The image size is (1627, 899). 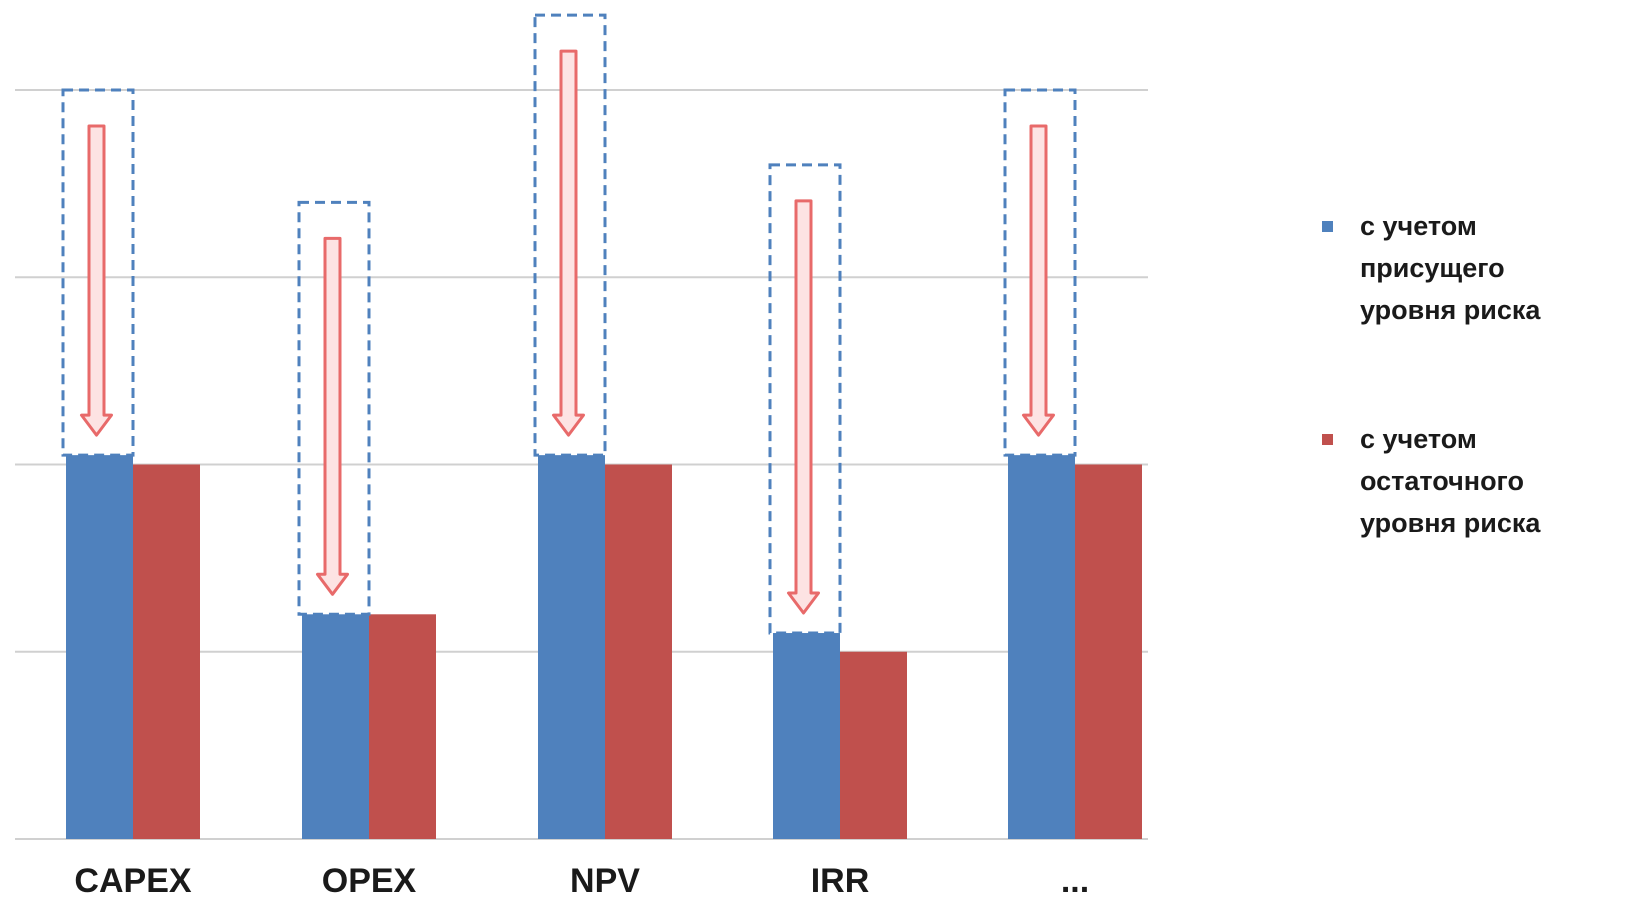 I want to click on x-tick-label: OPEX, so click(x=369, y=880).